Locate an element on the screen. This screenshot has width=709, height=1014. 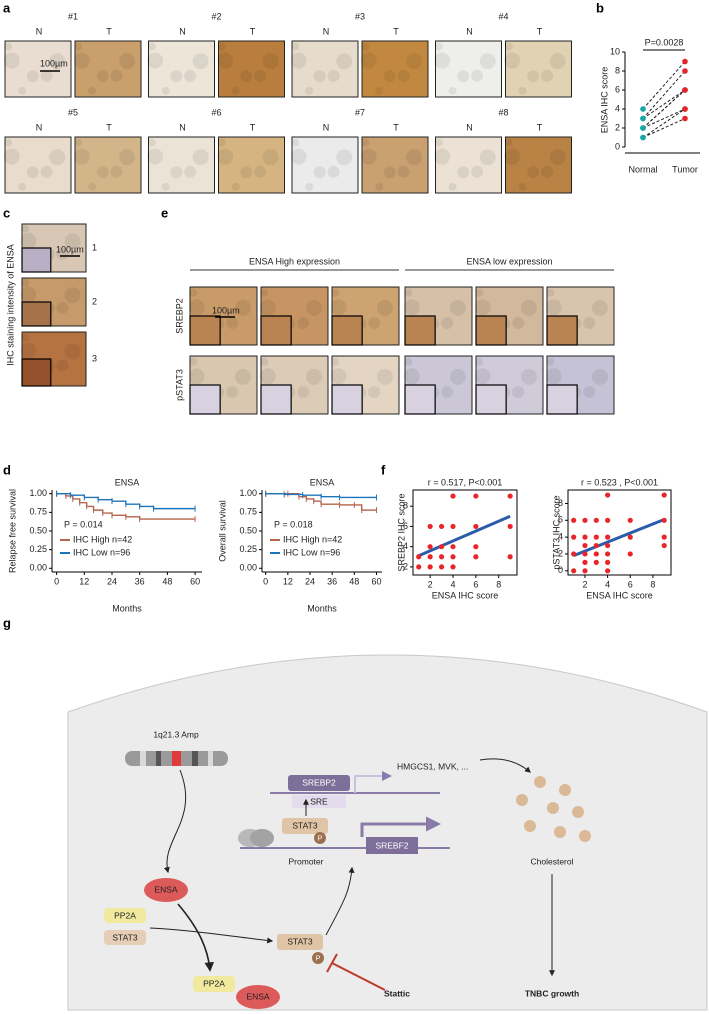
x-tick-label: 4 is located at coordinates (607, 584).